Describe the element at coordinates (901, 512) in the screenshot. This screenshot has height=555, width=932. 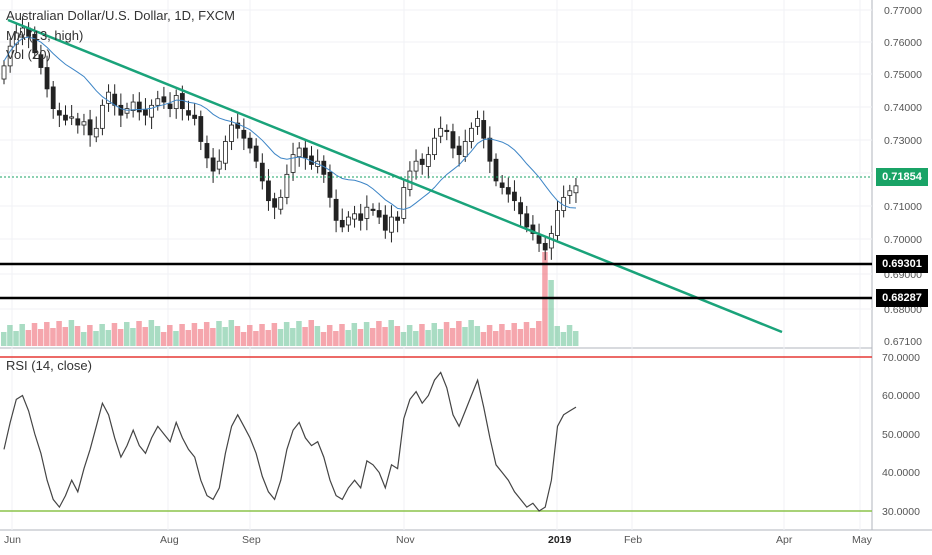
I see `rsi-tick: 30.0000` at that location.